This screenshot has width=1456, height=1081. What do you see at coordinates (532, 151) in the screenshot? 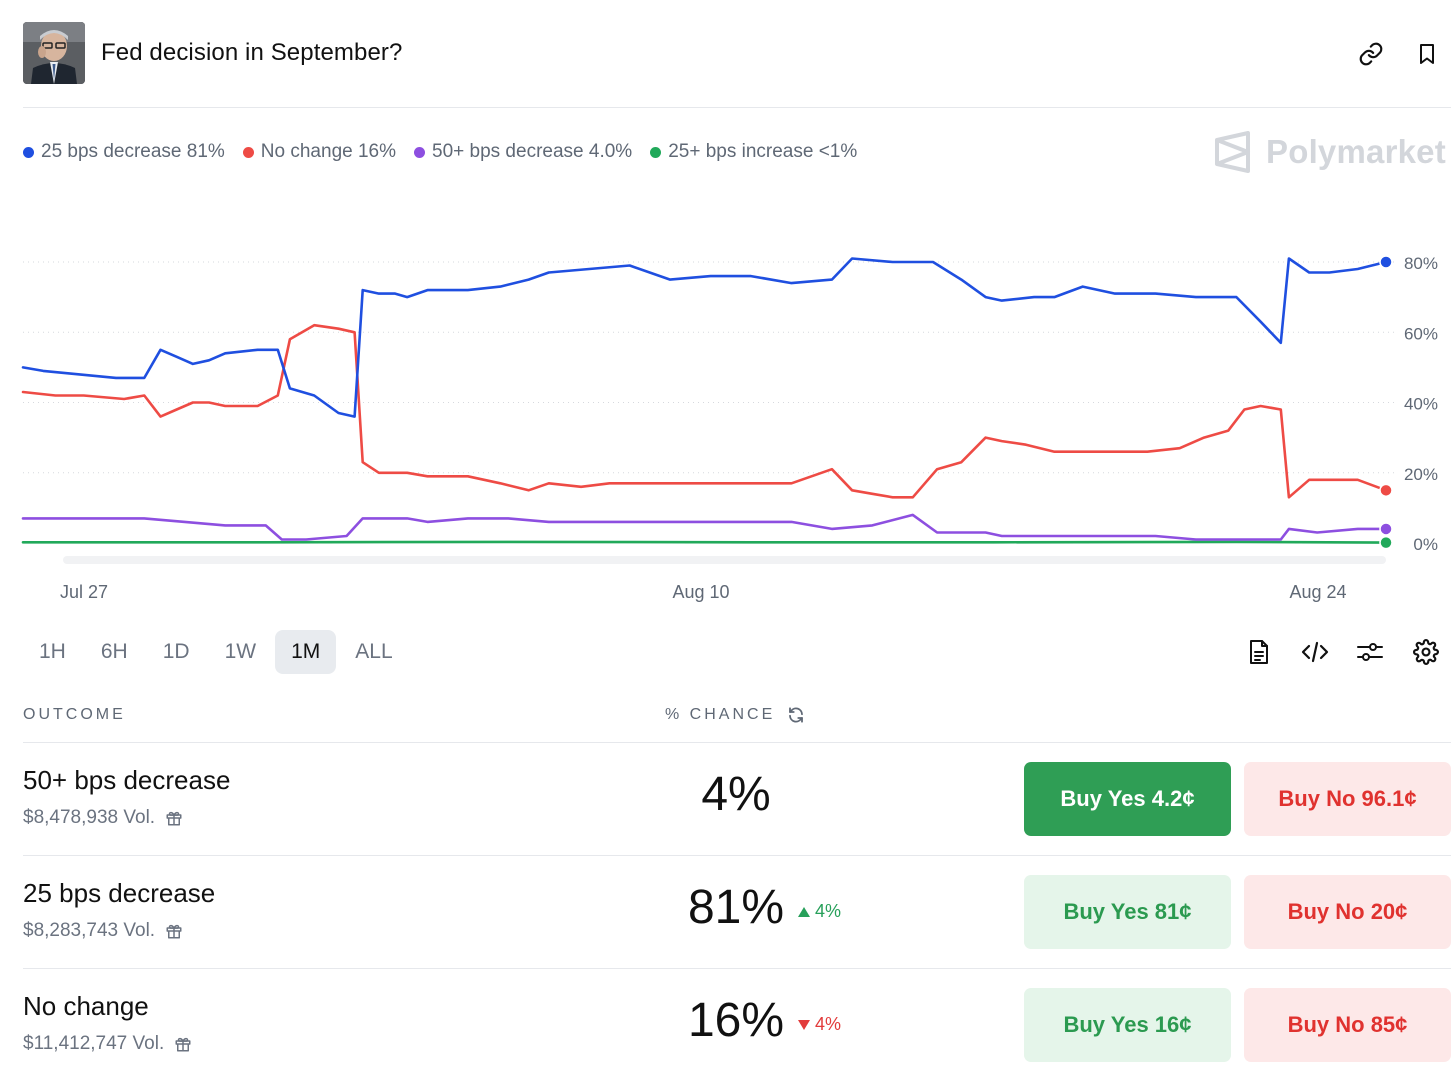
I see `legend-label: 50+ bps decrease 4.0%` at bounding box center [532, 151].